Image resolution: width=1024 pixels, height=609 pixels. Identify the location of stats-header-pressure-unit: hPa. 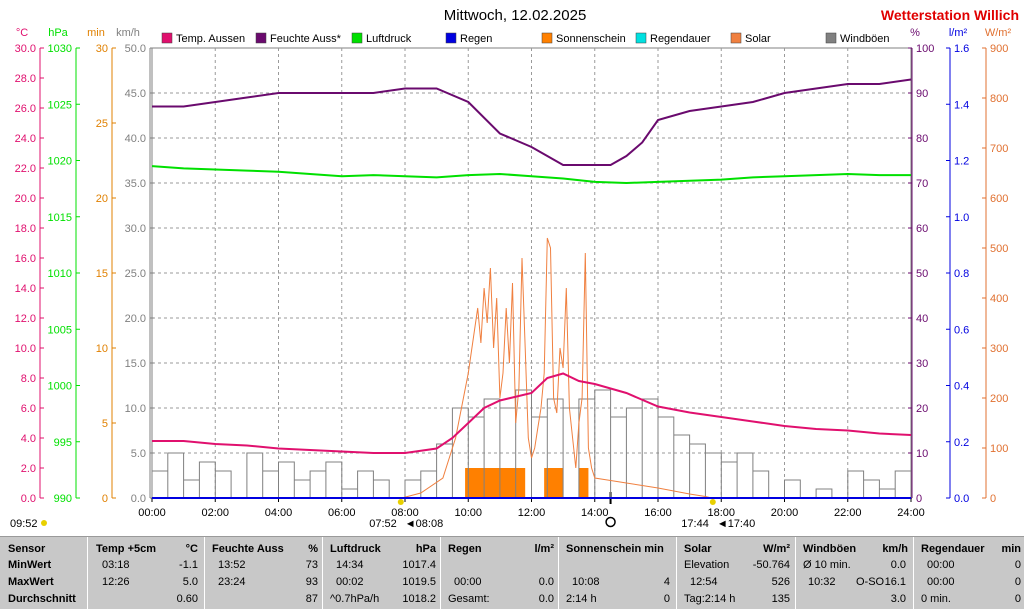
(425, 549).